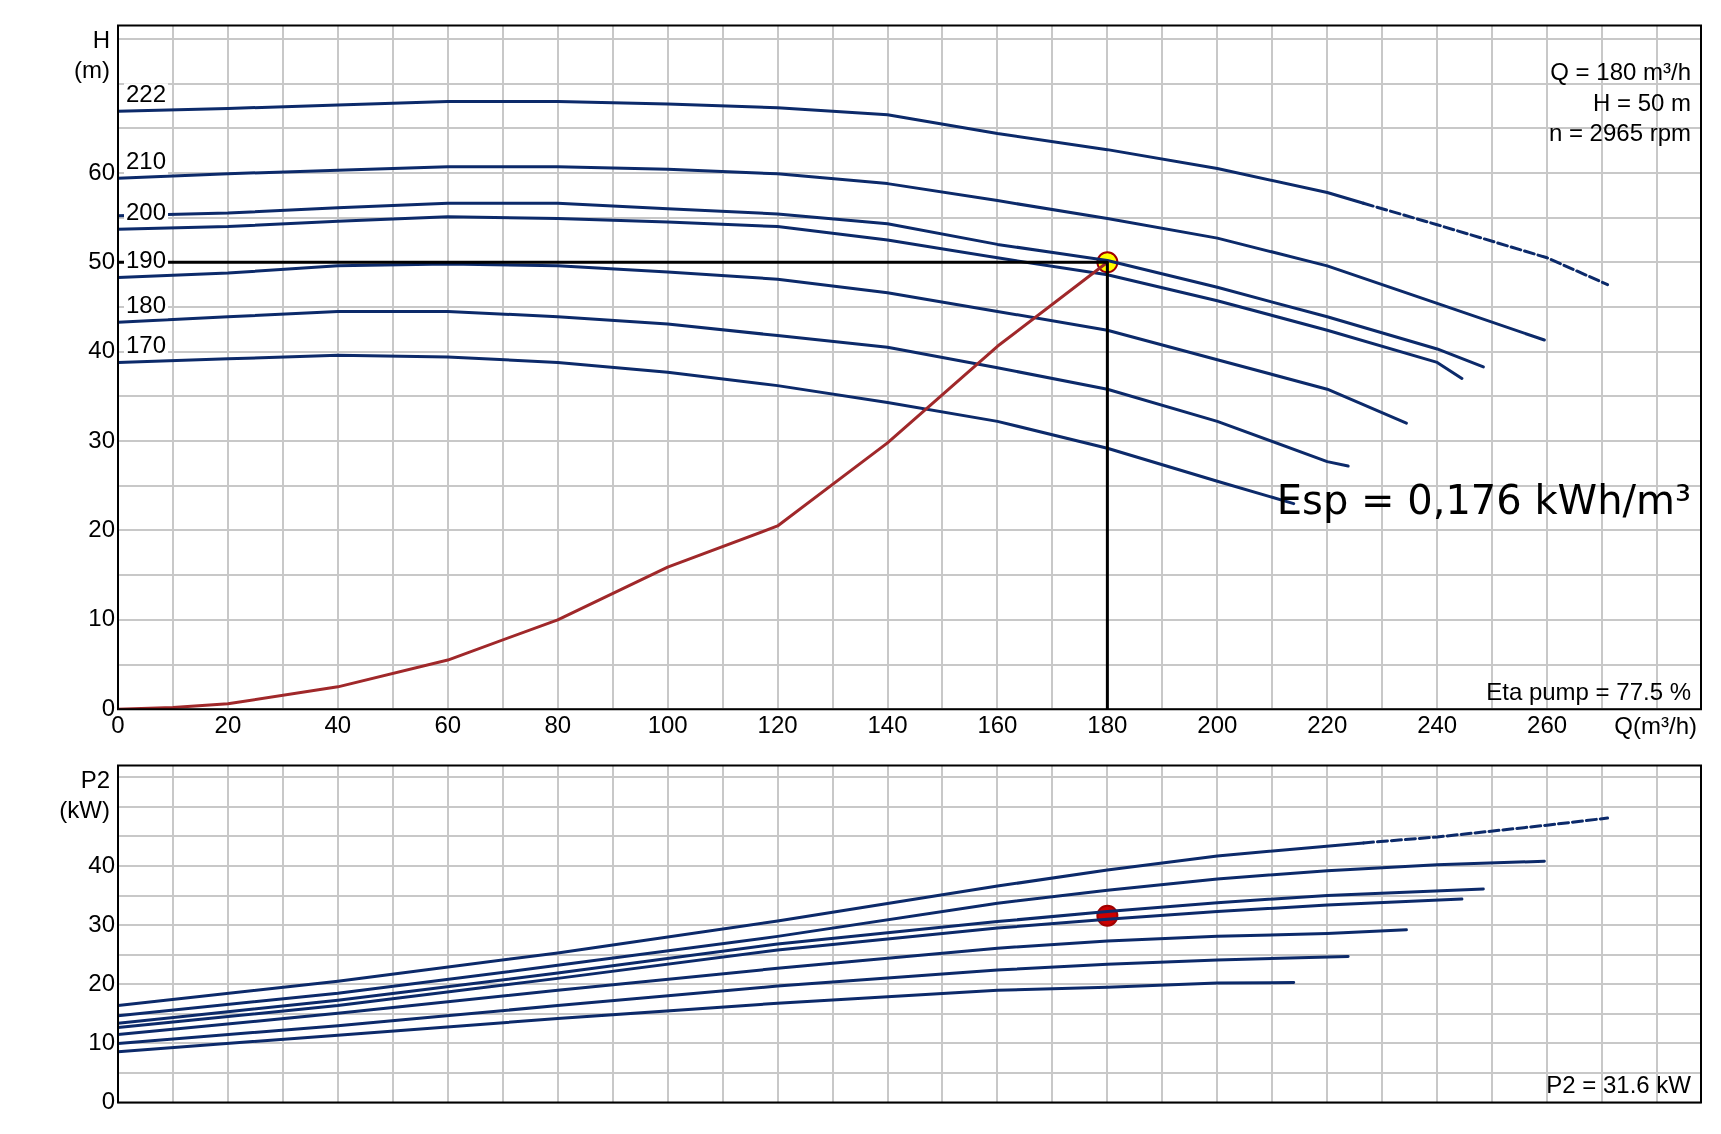 This screenshot has height=1134, width=1721. I want to click on x-tick-label: 180, so click(1107, 725).